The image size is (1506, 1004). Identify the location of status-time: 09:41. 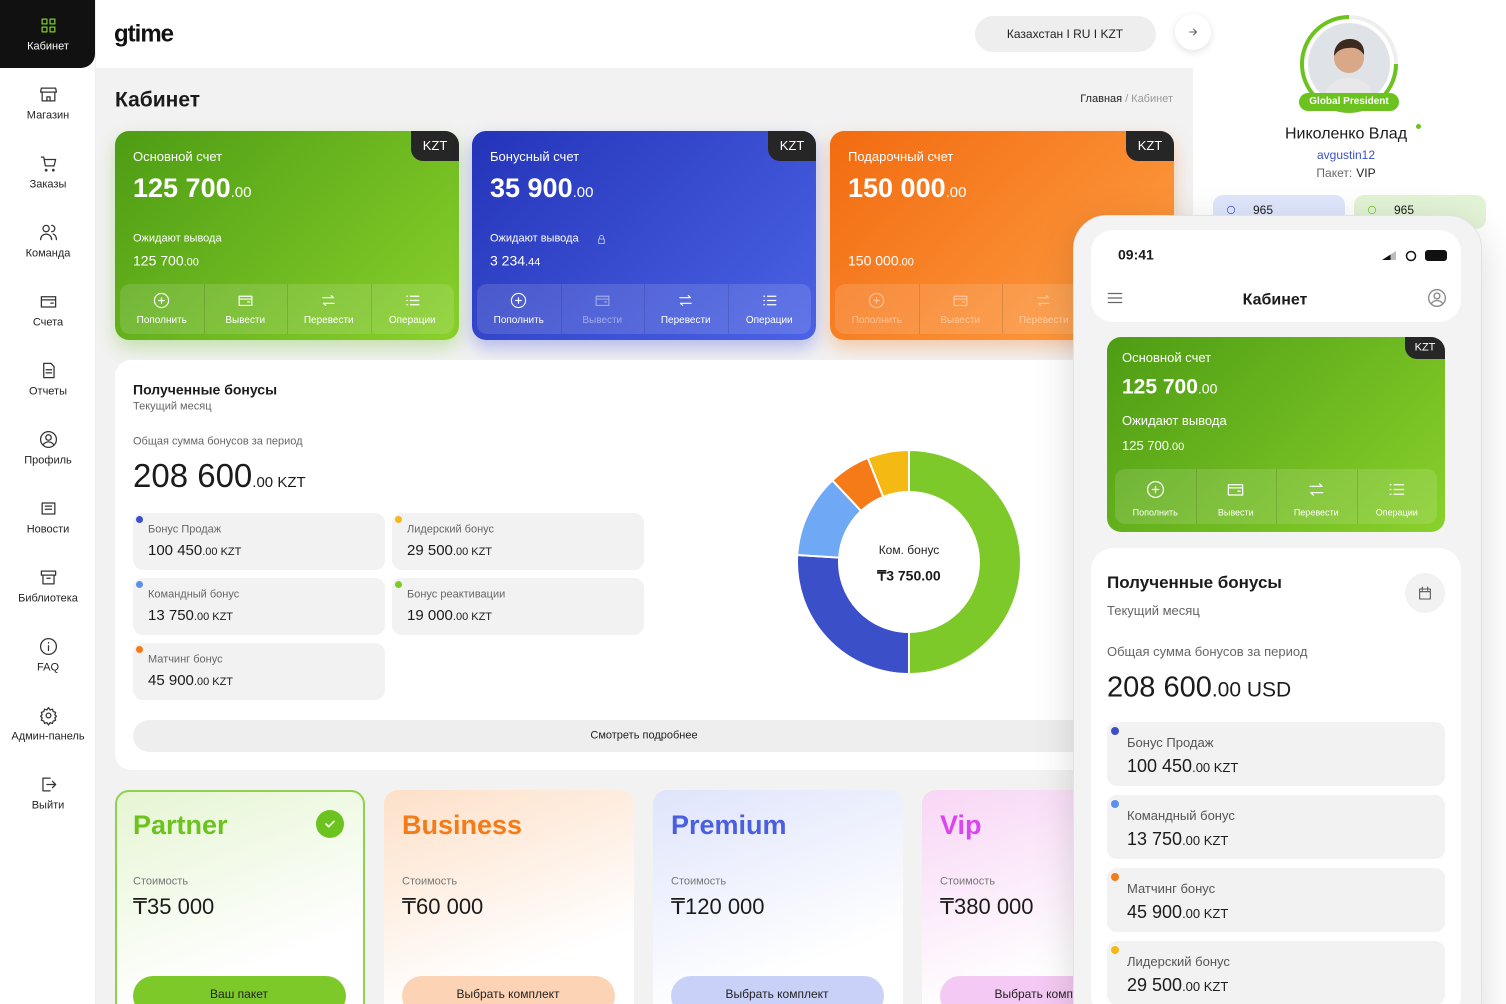
(1136, 254).